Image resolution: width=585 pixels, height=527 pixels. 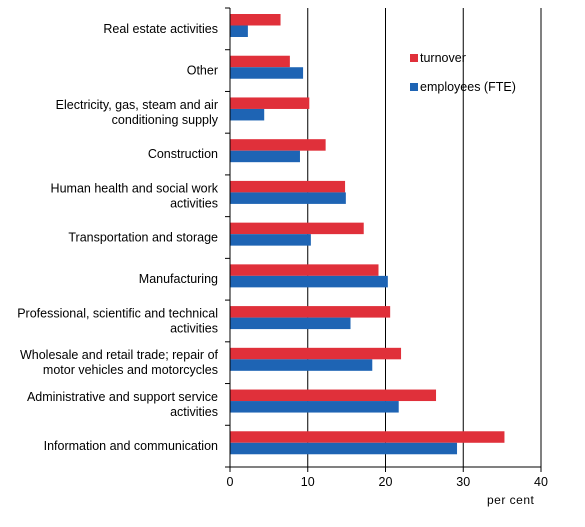 What do you see at coordinates (183, 154) in the screenshot?
I see `category-label: Construction` at bounding box center [183, 154].